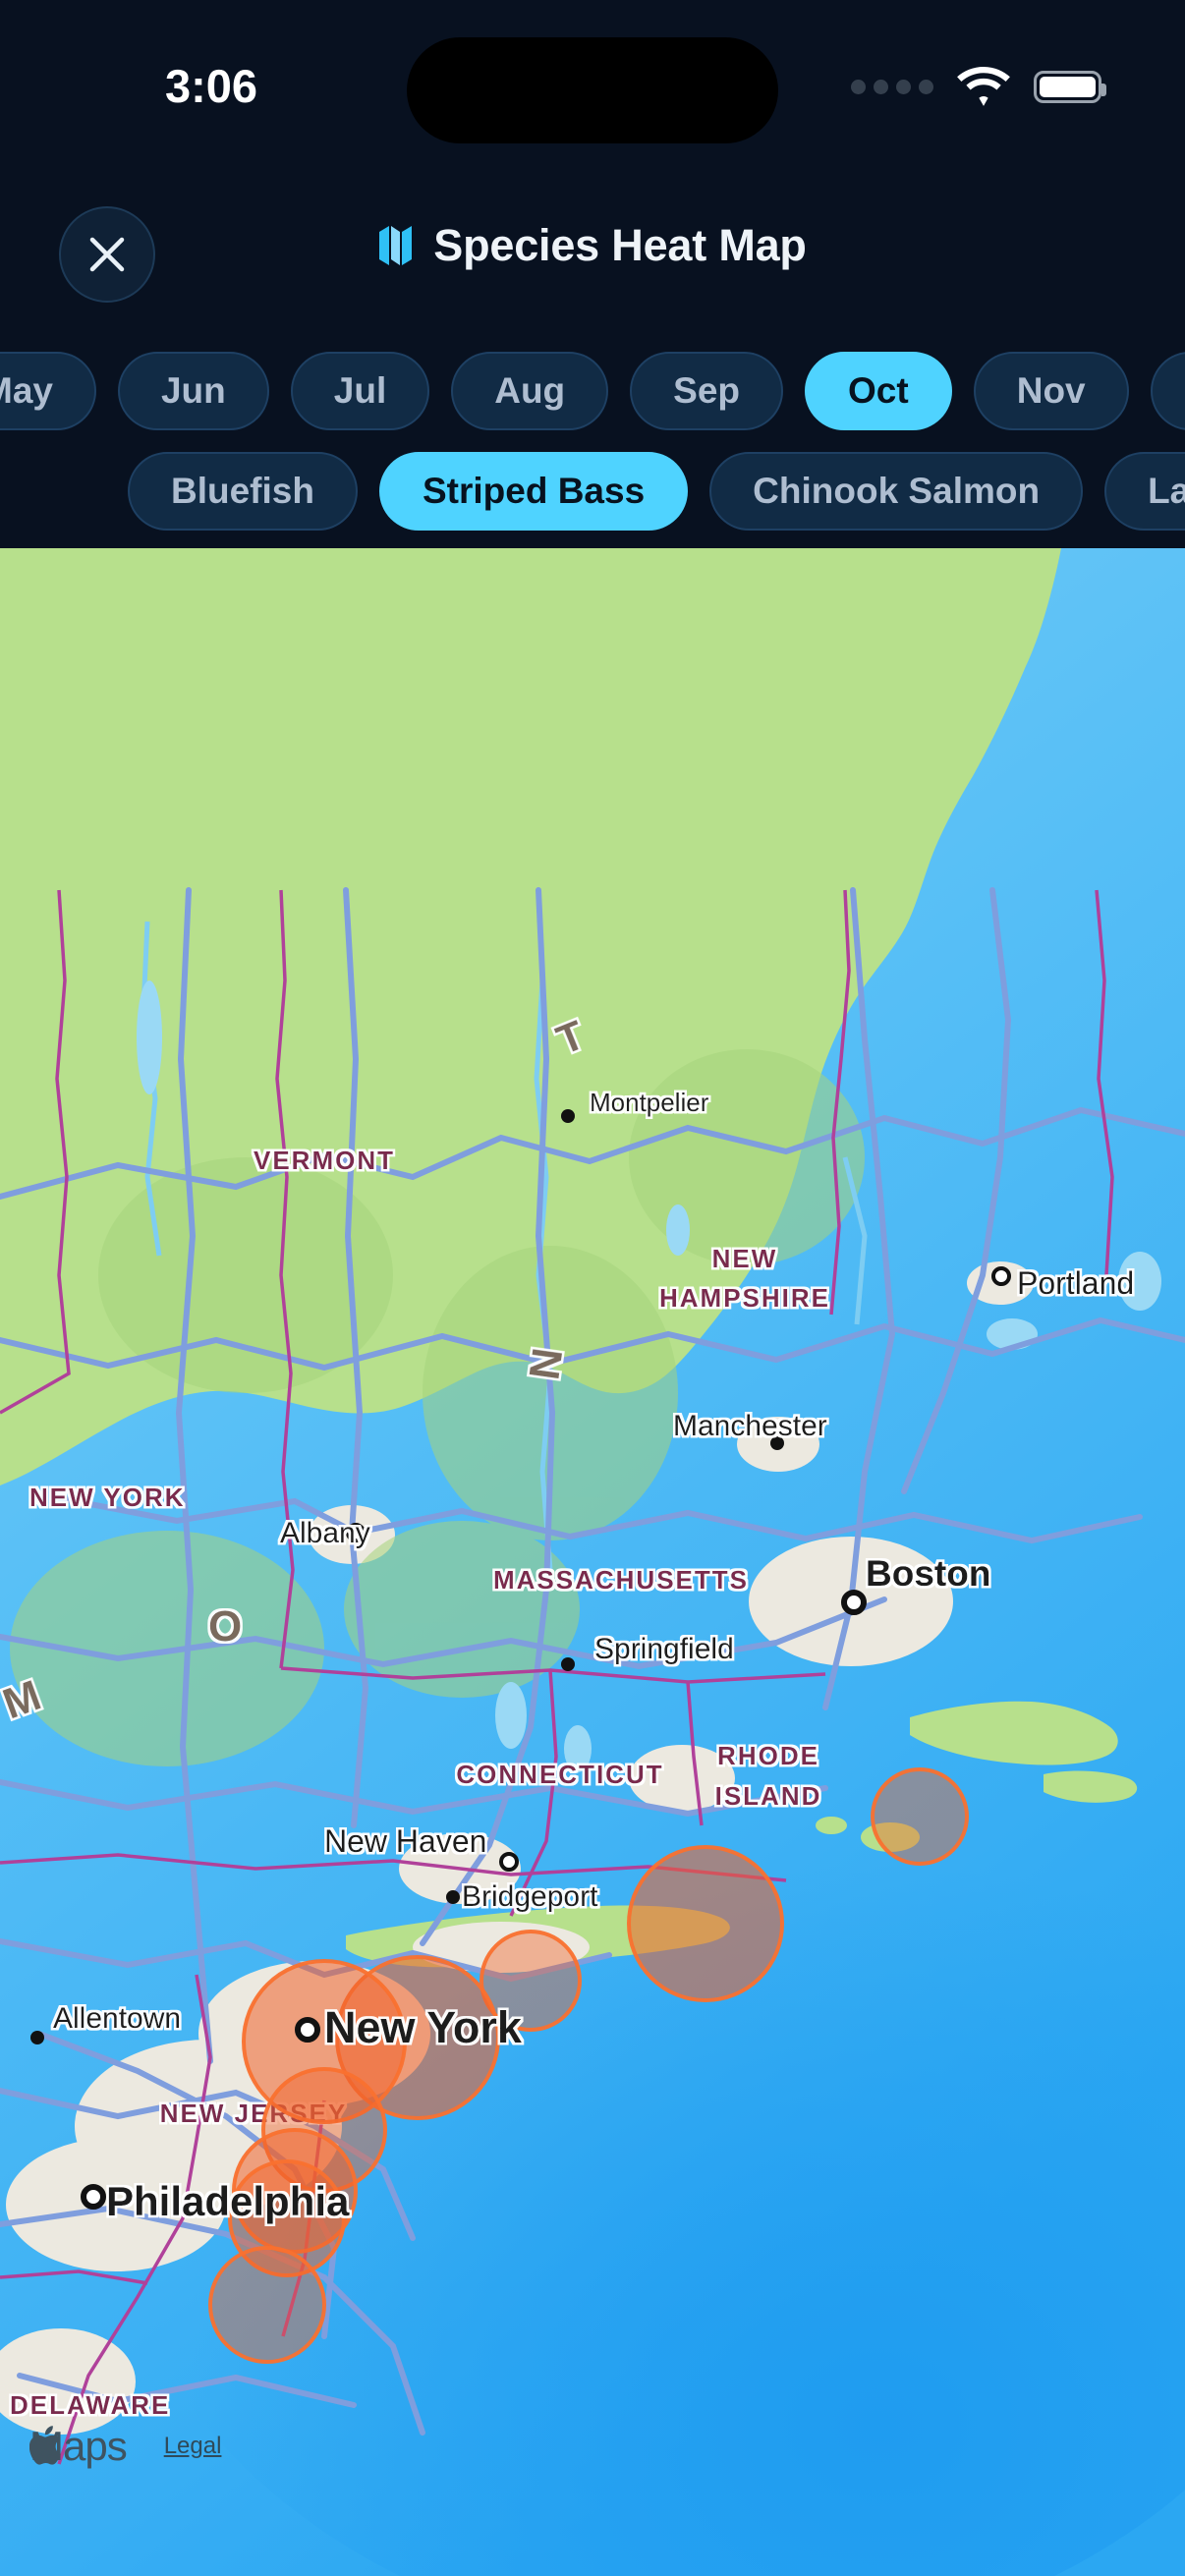 Image resolution: width=1185 pixels, height=2576 pixels. Describe the element at coordinates (212, 86) in the screenshot. I see `status-time: 3:06` at that location.